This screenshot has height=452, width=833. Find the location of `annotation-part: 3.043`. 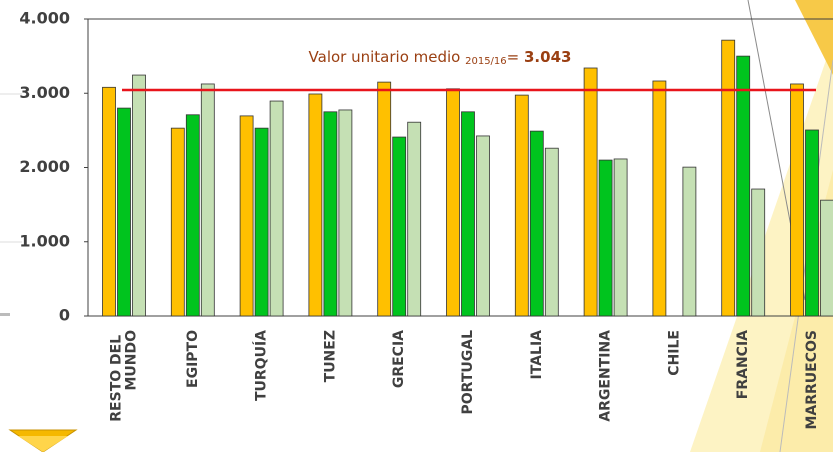

annotation-part: 3.043 is located at coordinates (547, 57).